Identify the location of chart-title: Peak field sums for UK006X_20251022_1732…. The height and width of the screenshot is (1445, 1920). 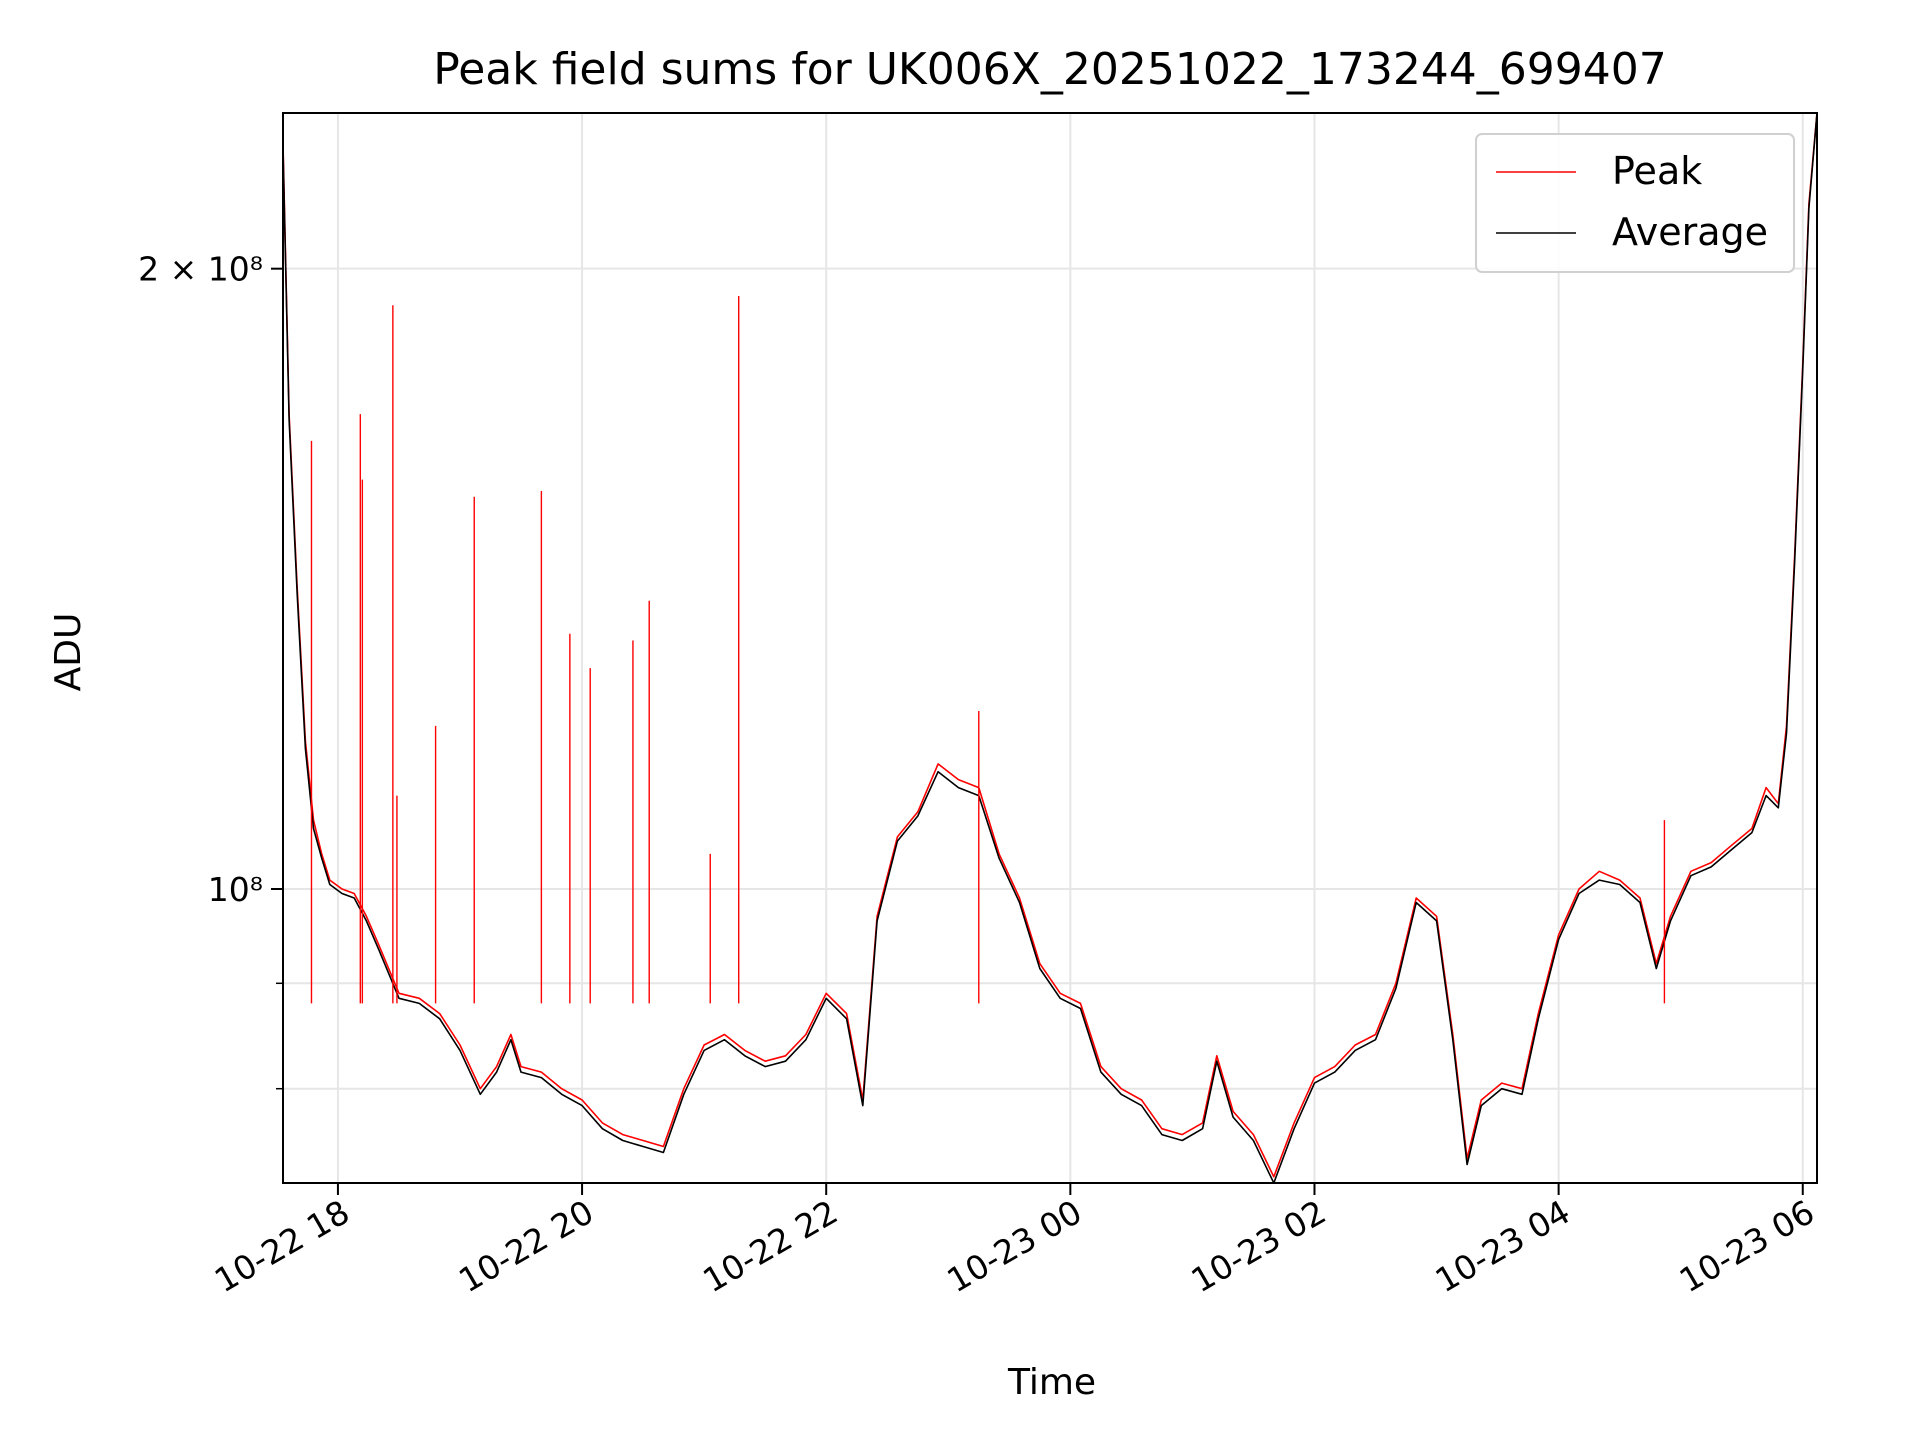
(1050, 69).